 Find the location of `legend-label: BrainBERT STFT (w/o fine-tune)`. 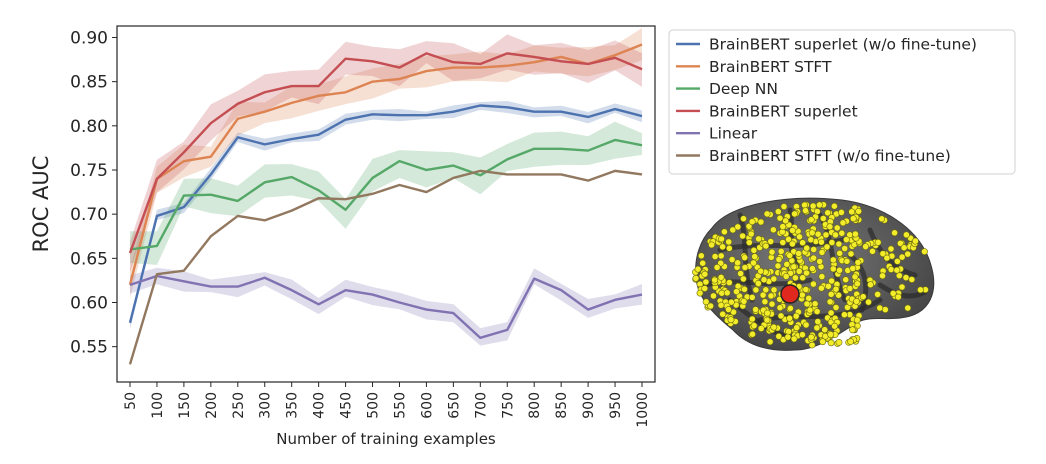

legend-label: BrainBERT STFT (w/o fine-tune) is located at coordinates (830, 156).